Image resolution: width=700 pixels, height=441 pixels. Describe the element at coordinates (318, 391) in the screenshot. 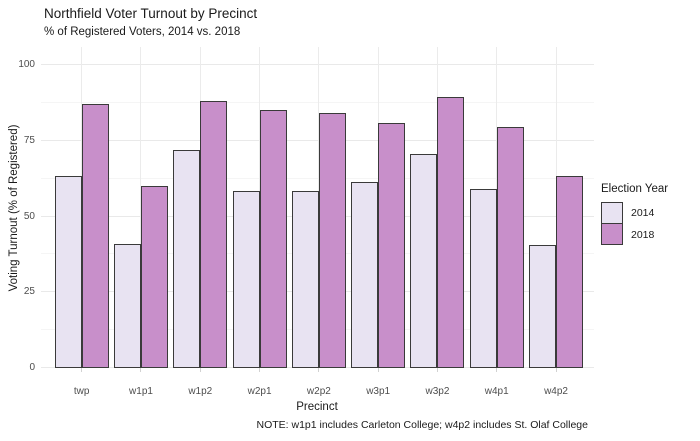

I see `x-tick-label-w2p2: w2p2` at that location.